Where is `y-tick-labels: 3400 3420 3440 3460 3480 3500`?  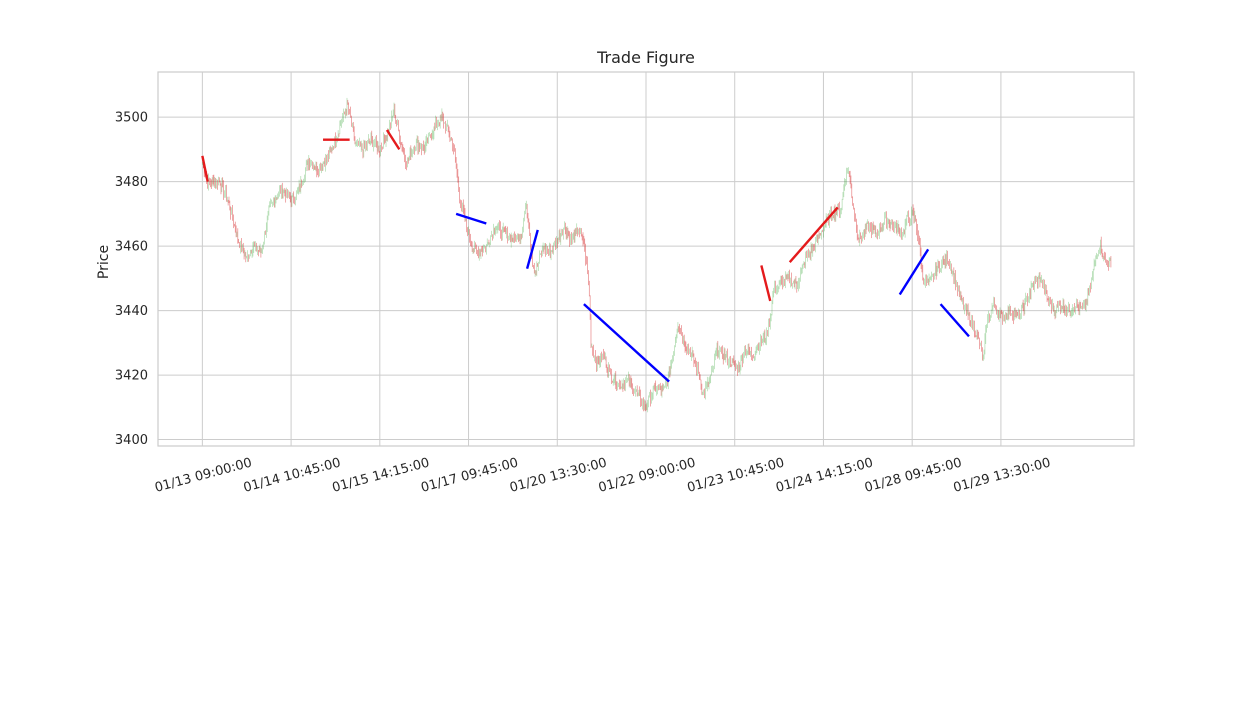
y-tick-labels: 3400 3420 3440 3460 3480 3500 is located at coordinates (131, 279).